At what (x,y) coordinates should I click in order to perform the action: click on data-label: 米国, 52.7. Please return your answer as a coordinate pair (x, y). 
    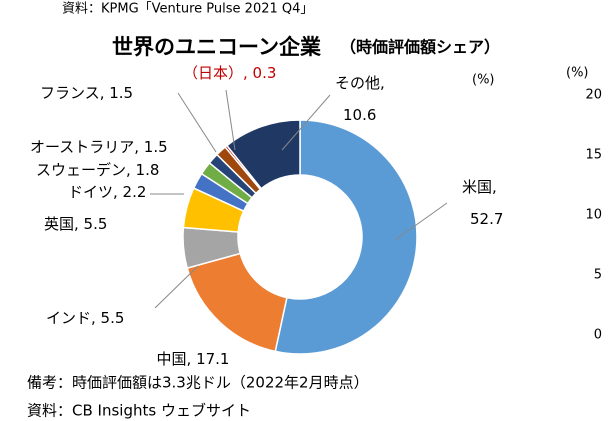
    Looking at the image, I should click on (482, 203).